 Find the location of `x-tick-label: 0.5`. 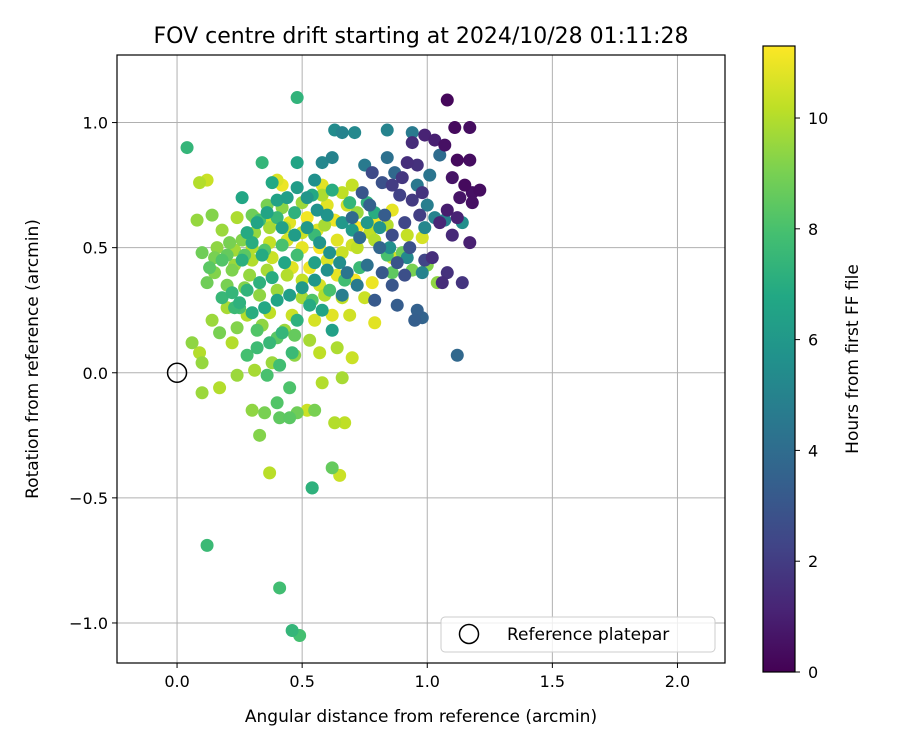

x-tick-label: 0.5 is located at coordinates (301, 681).